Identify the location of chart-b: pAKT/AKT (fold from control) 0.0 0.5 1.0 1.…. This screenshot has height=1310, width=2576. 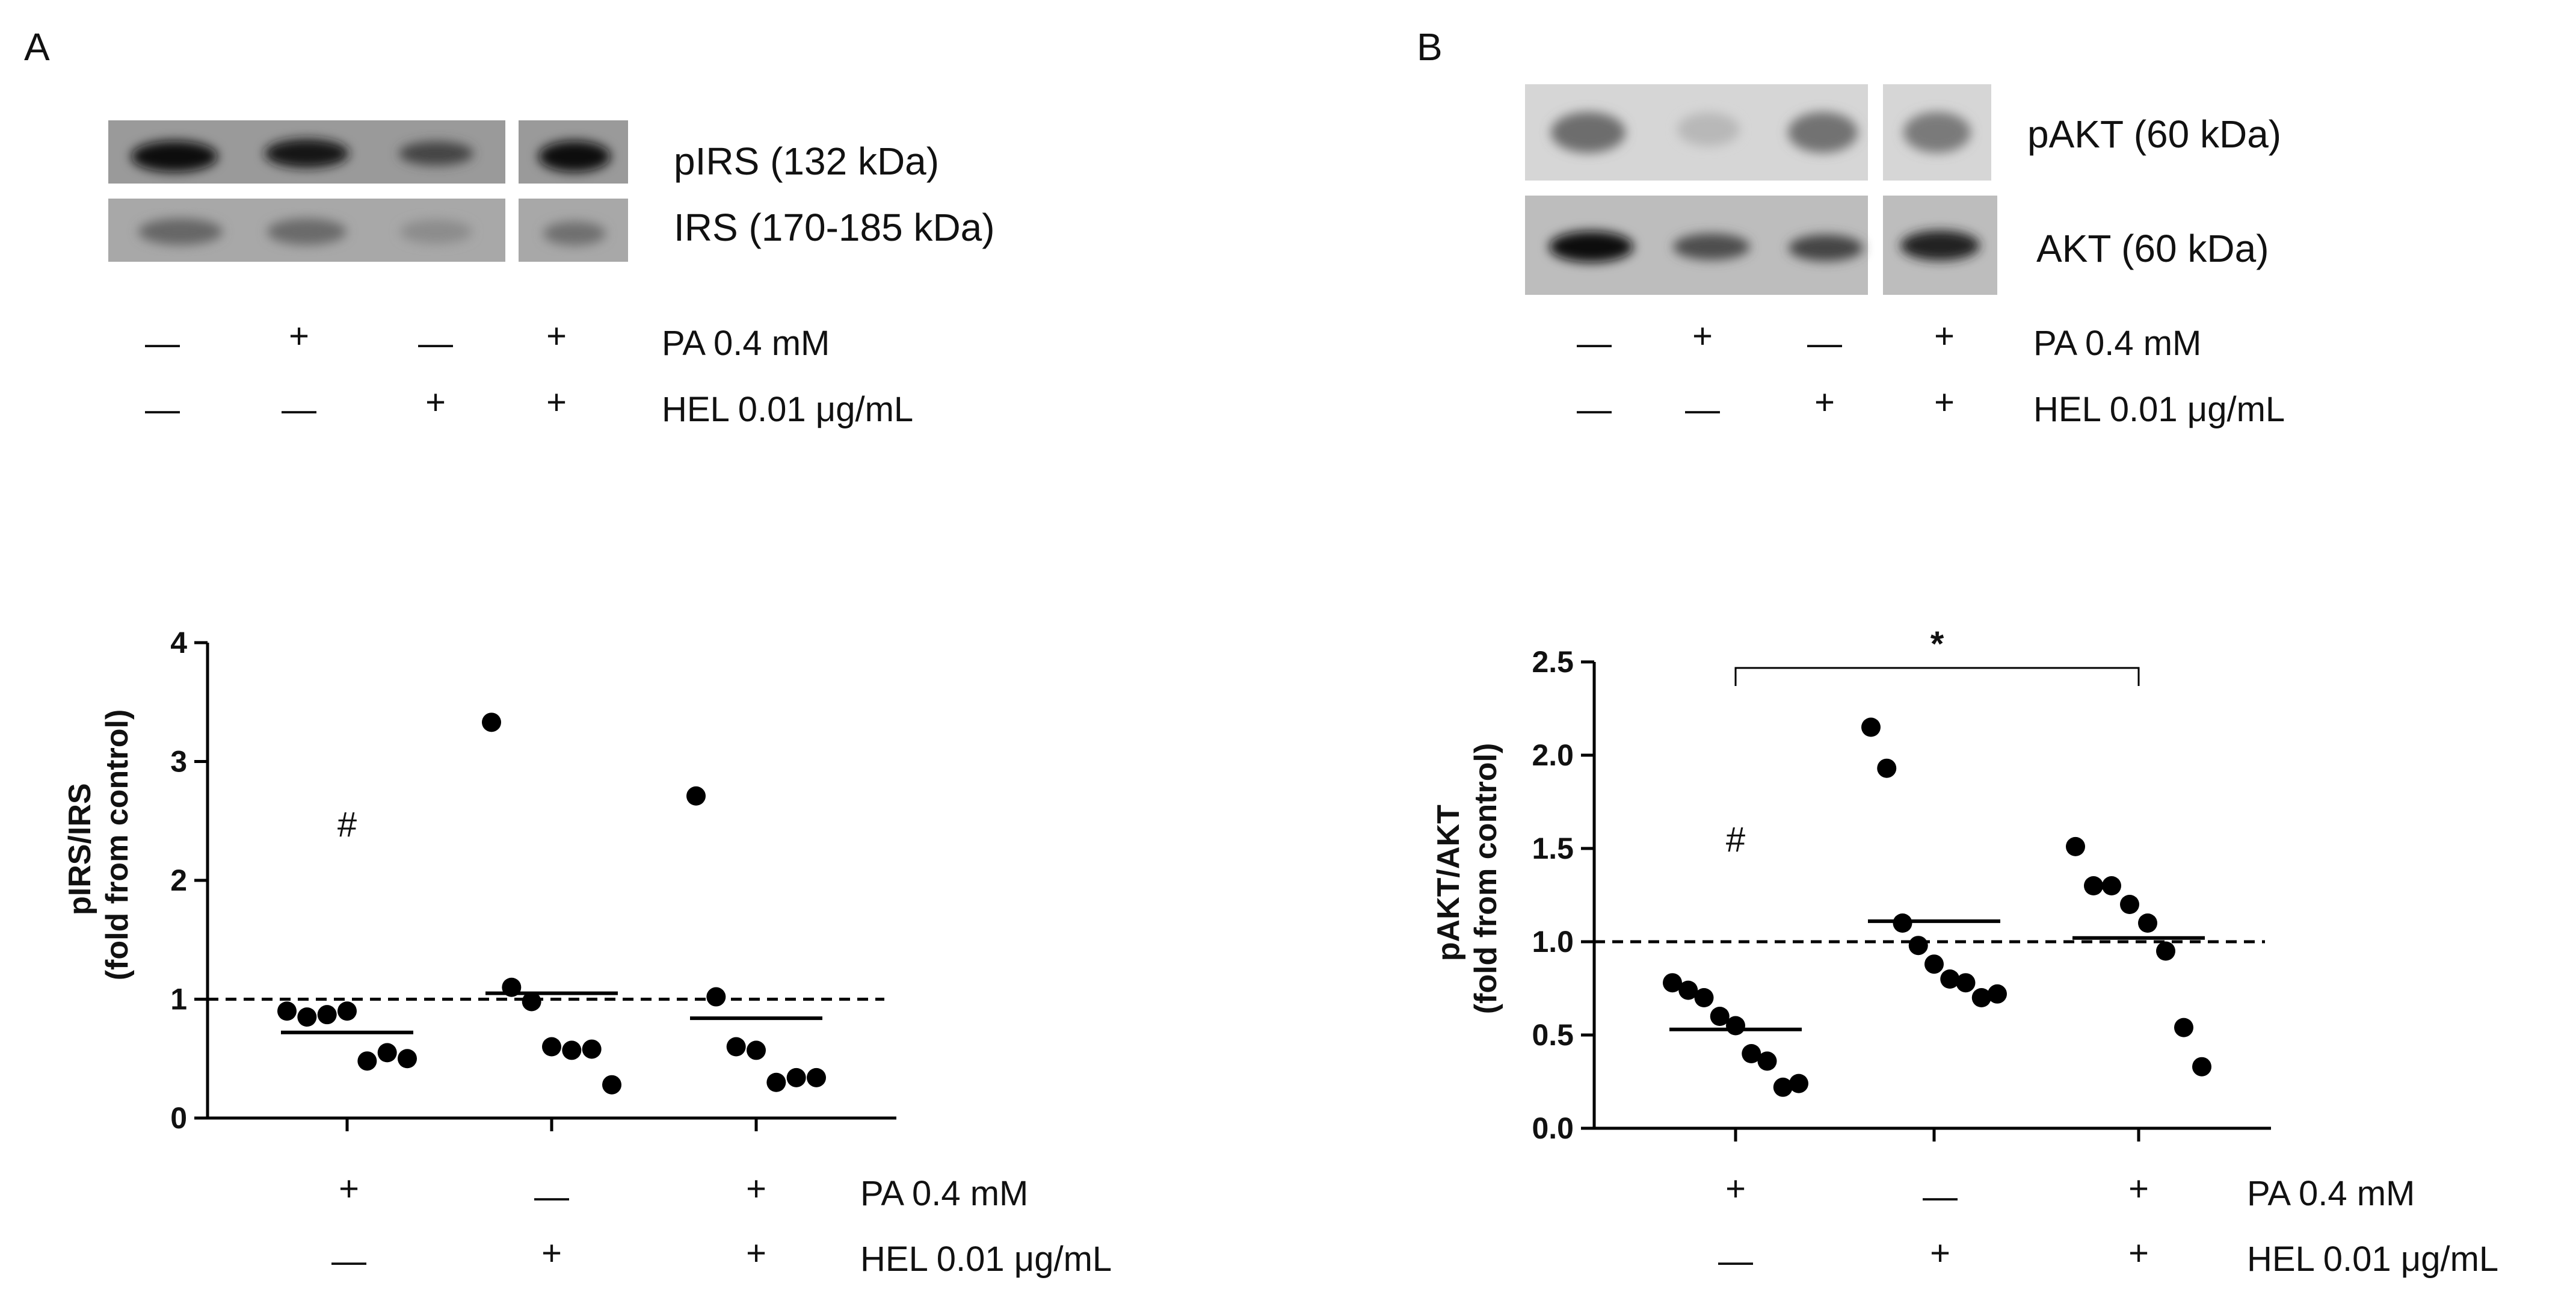
(1851, 885).